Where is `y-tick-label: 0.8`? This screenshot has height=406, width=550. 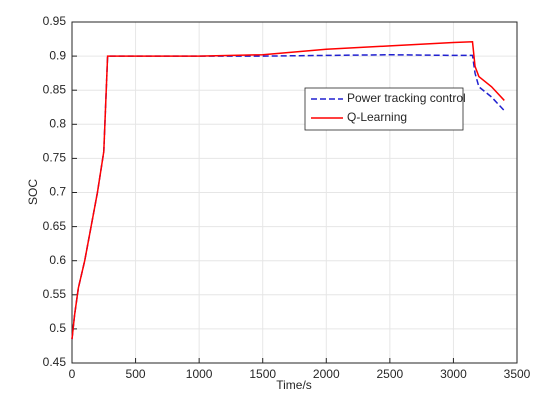 y-tick-label: 0.8 is located at coordinates (57, 123).